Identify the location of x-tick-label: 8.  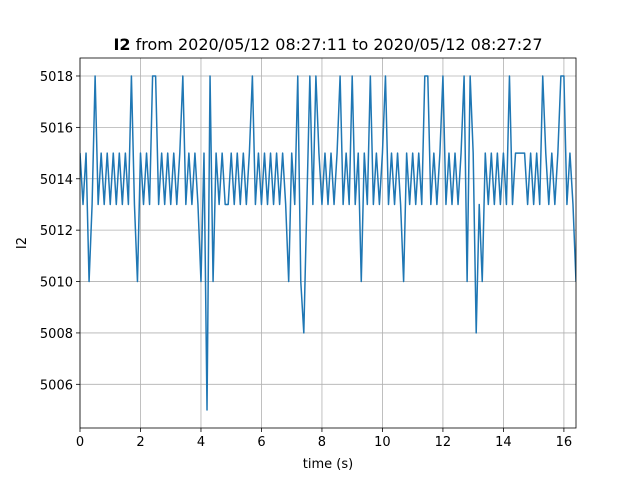
(322, 442).